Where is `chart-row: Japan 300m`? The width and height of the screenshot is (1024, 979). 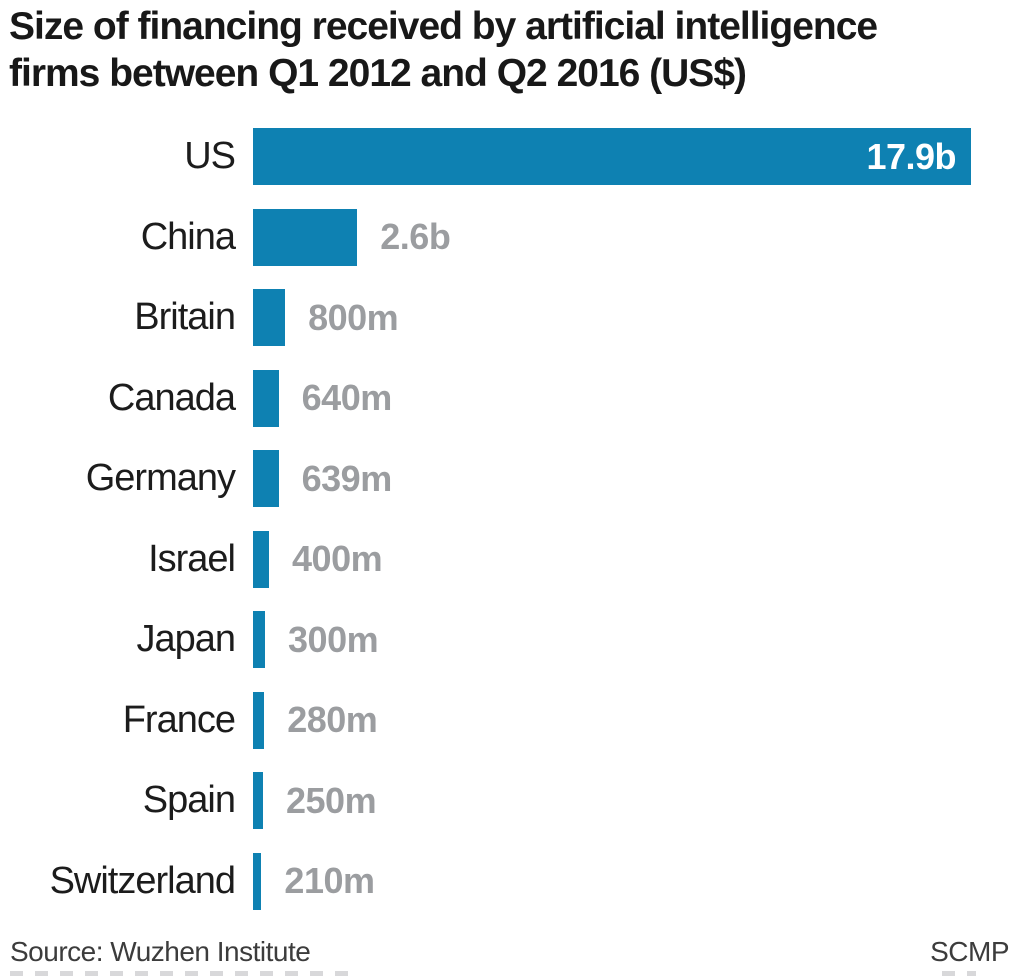
chart-row: Japan 300m is located at coordinates (485, 639).